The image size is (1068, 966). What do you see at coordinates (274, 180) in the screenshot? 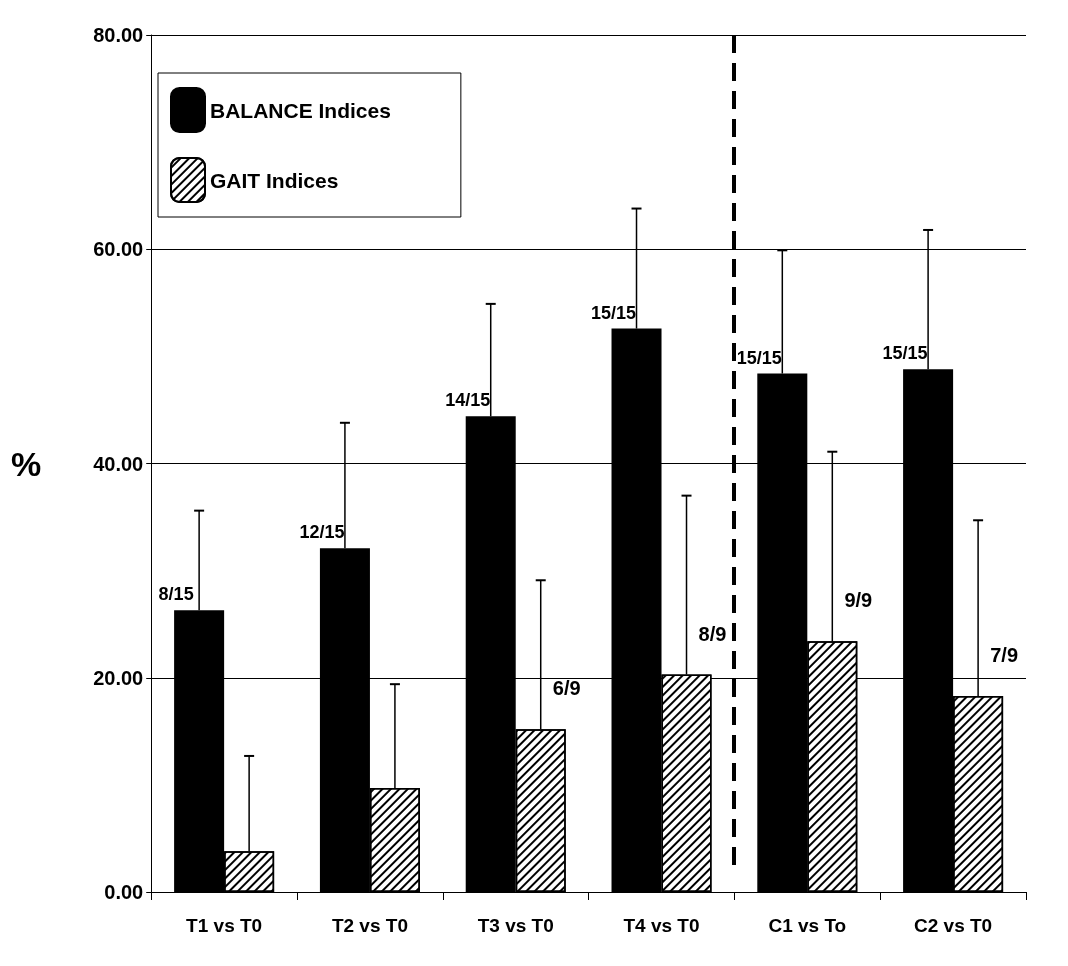
I see `legend-label: GAIT Indices` at bounding box center [274, 180].